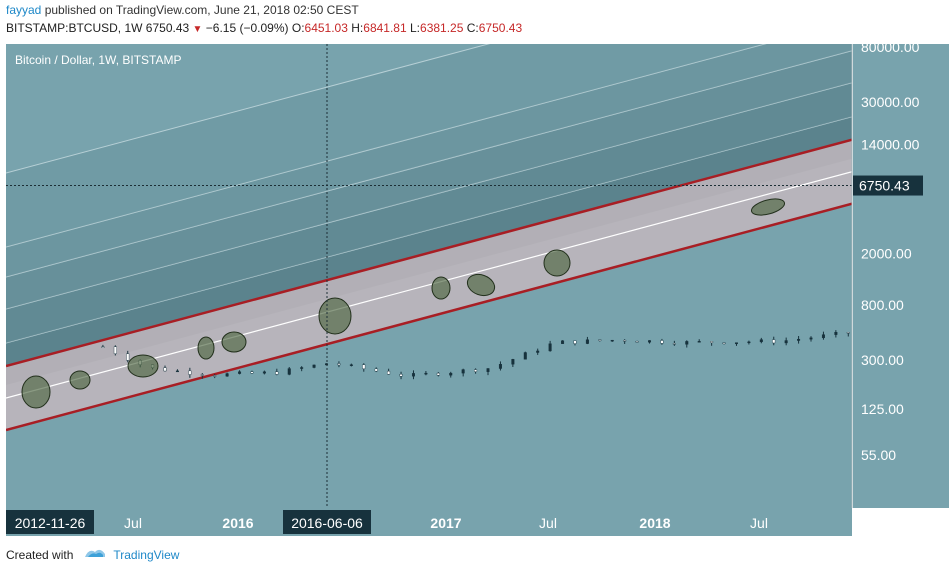 Image resolution: width=949 pixels, height=572 pixels. I want to click on symbol-label: BITSTAMP:BTCUSD, 1W, so click(74, 28).